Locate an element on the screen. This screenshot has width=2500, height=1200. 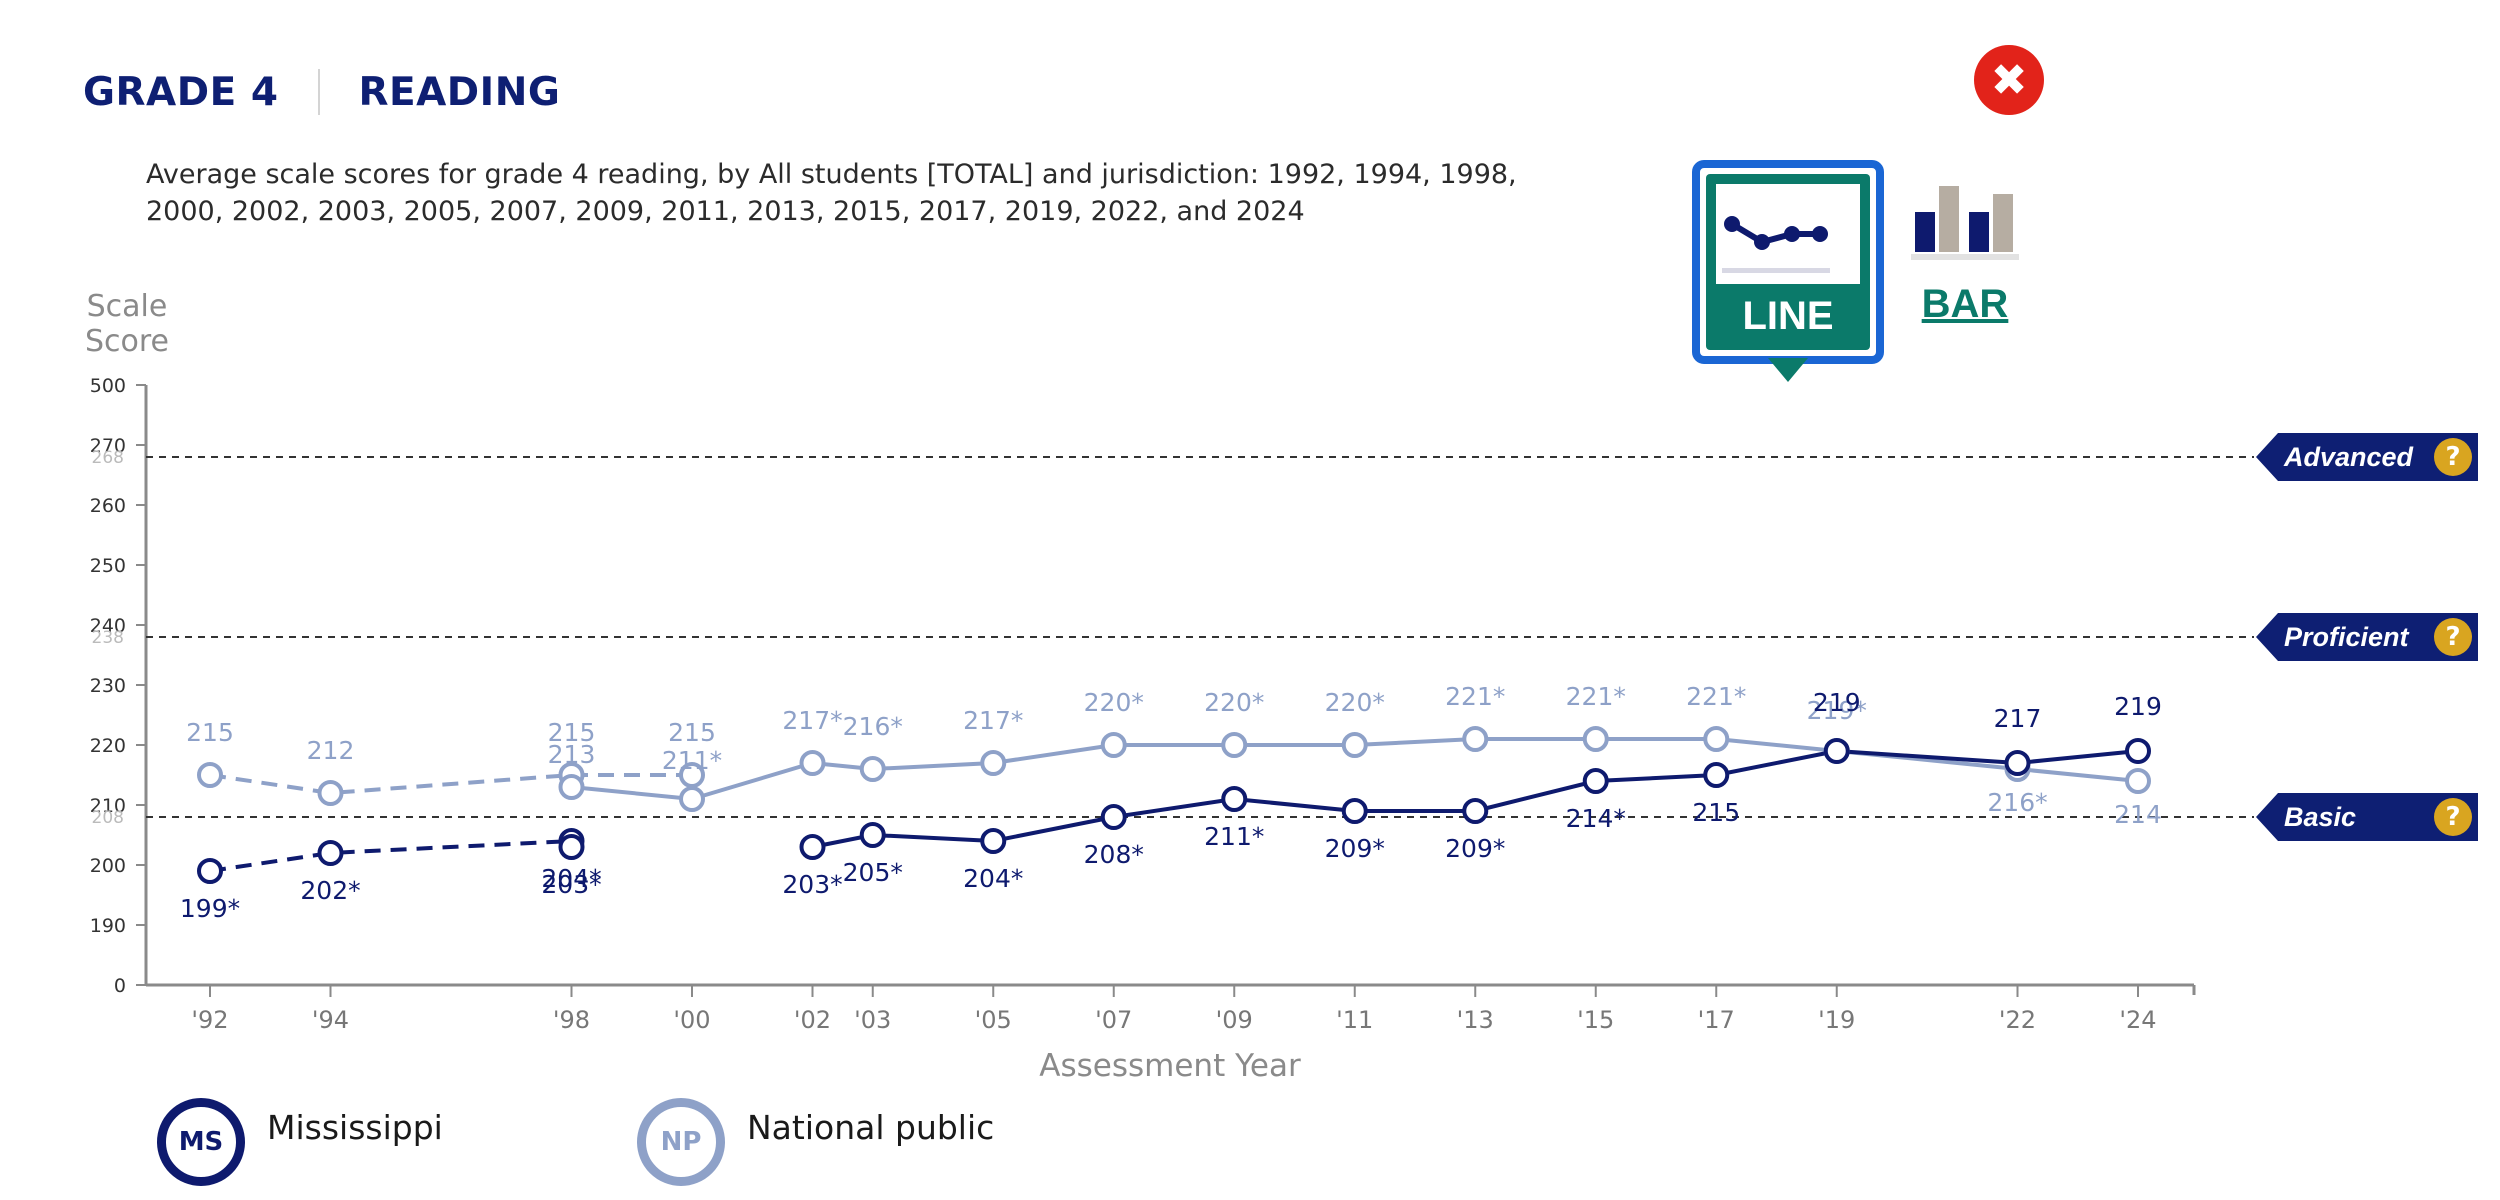
line-chart-icon is located at coordinates (1788, 234).